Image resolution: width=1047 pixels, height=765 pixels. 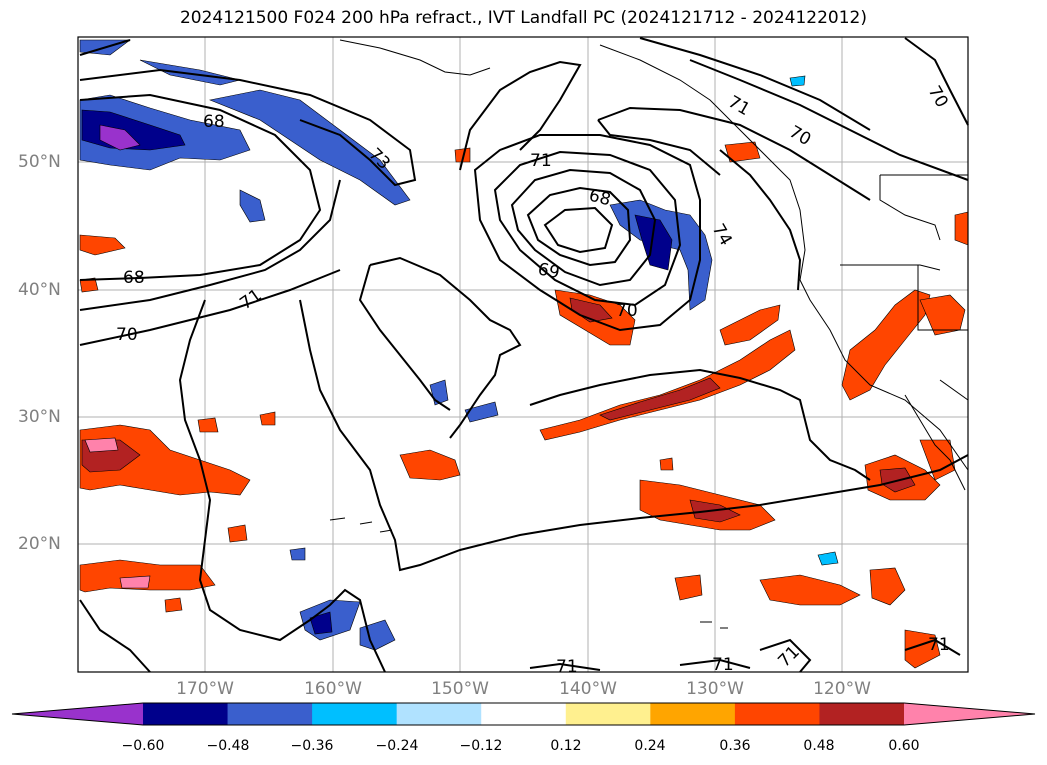 What do you see at coordinates (650, 746) in the screenshot?
I see `colorbar-tick: 0.24` at bounding box center [650, 746].